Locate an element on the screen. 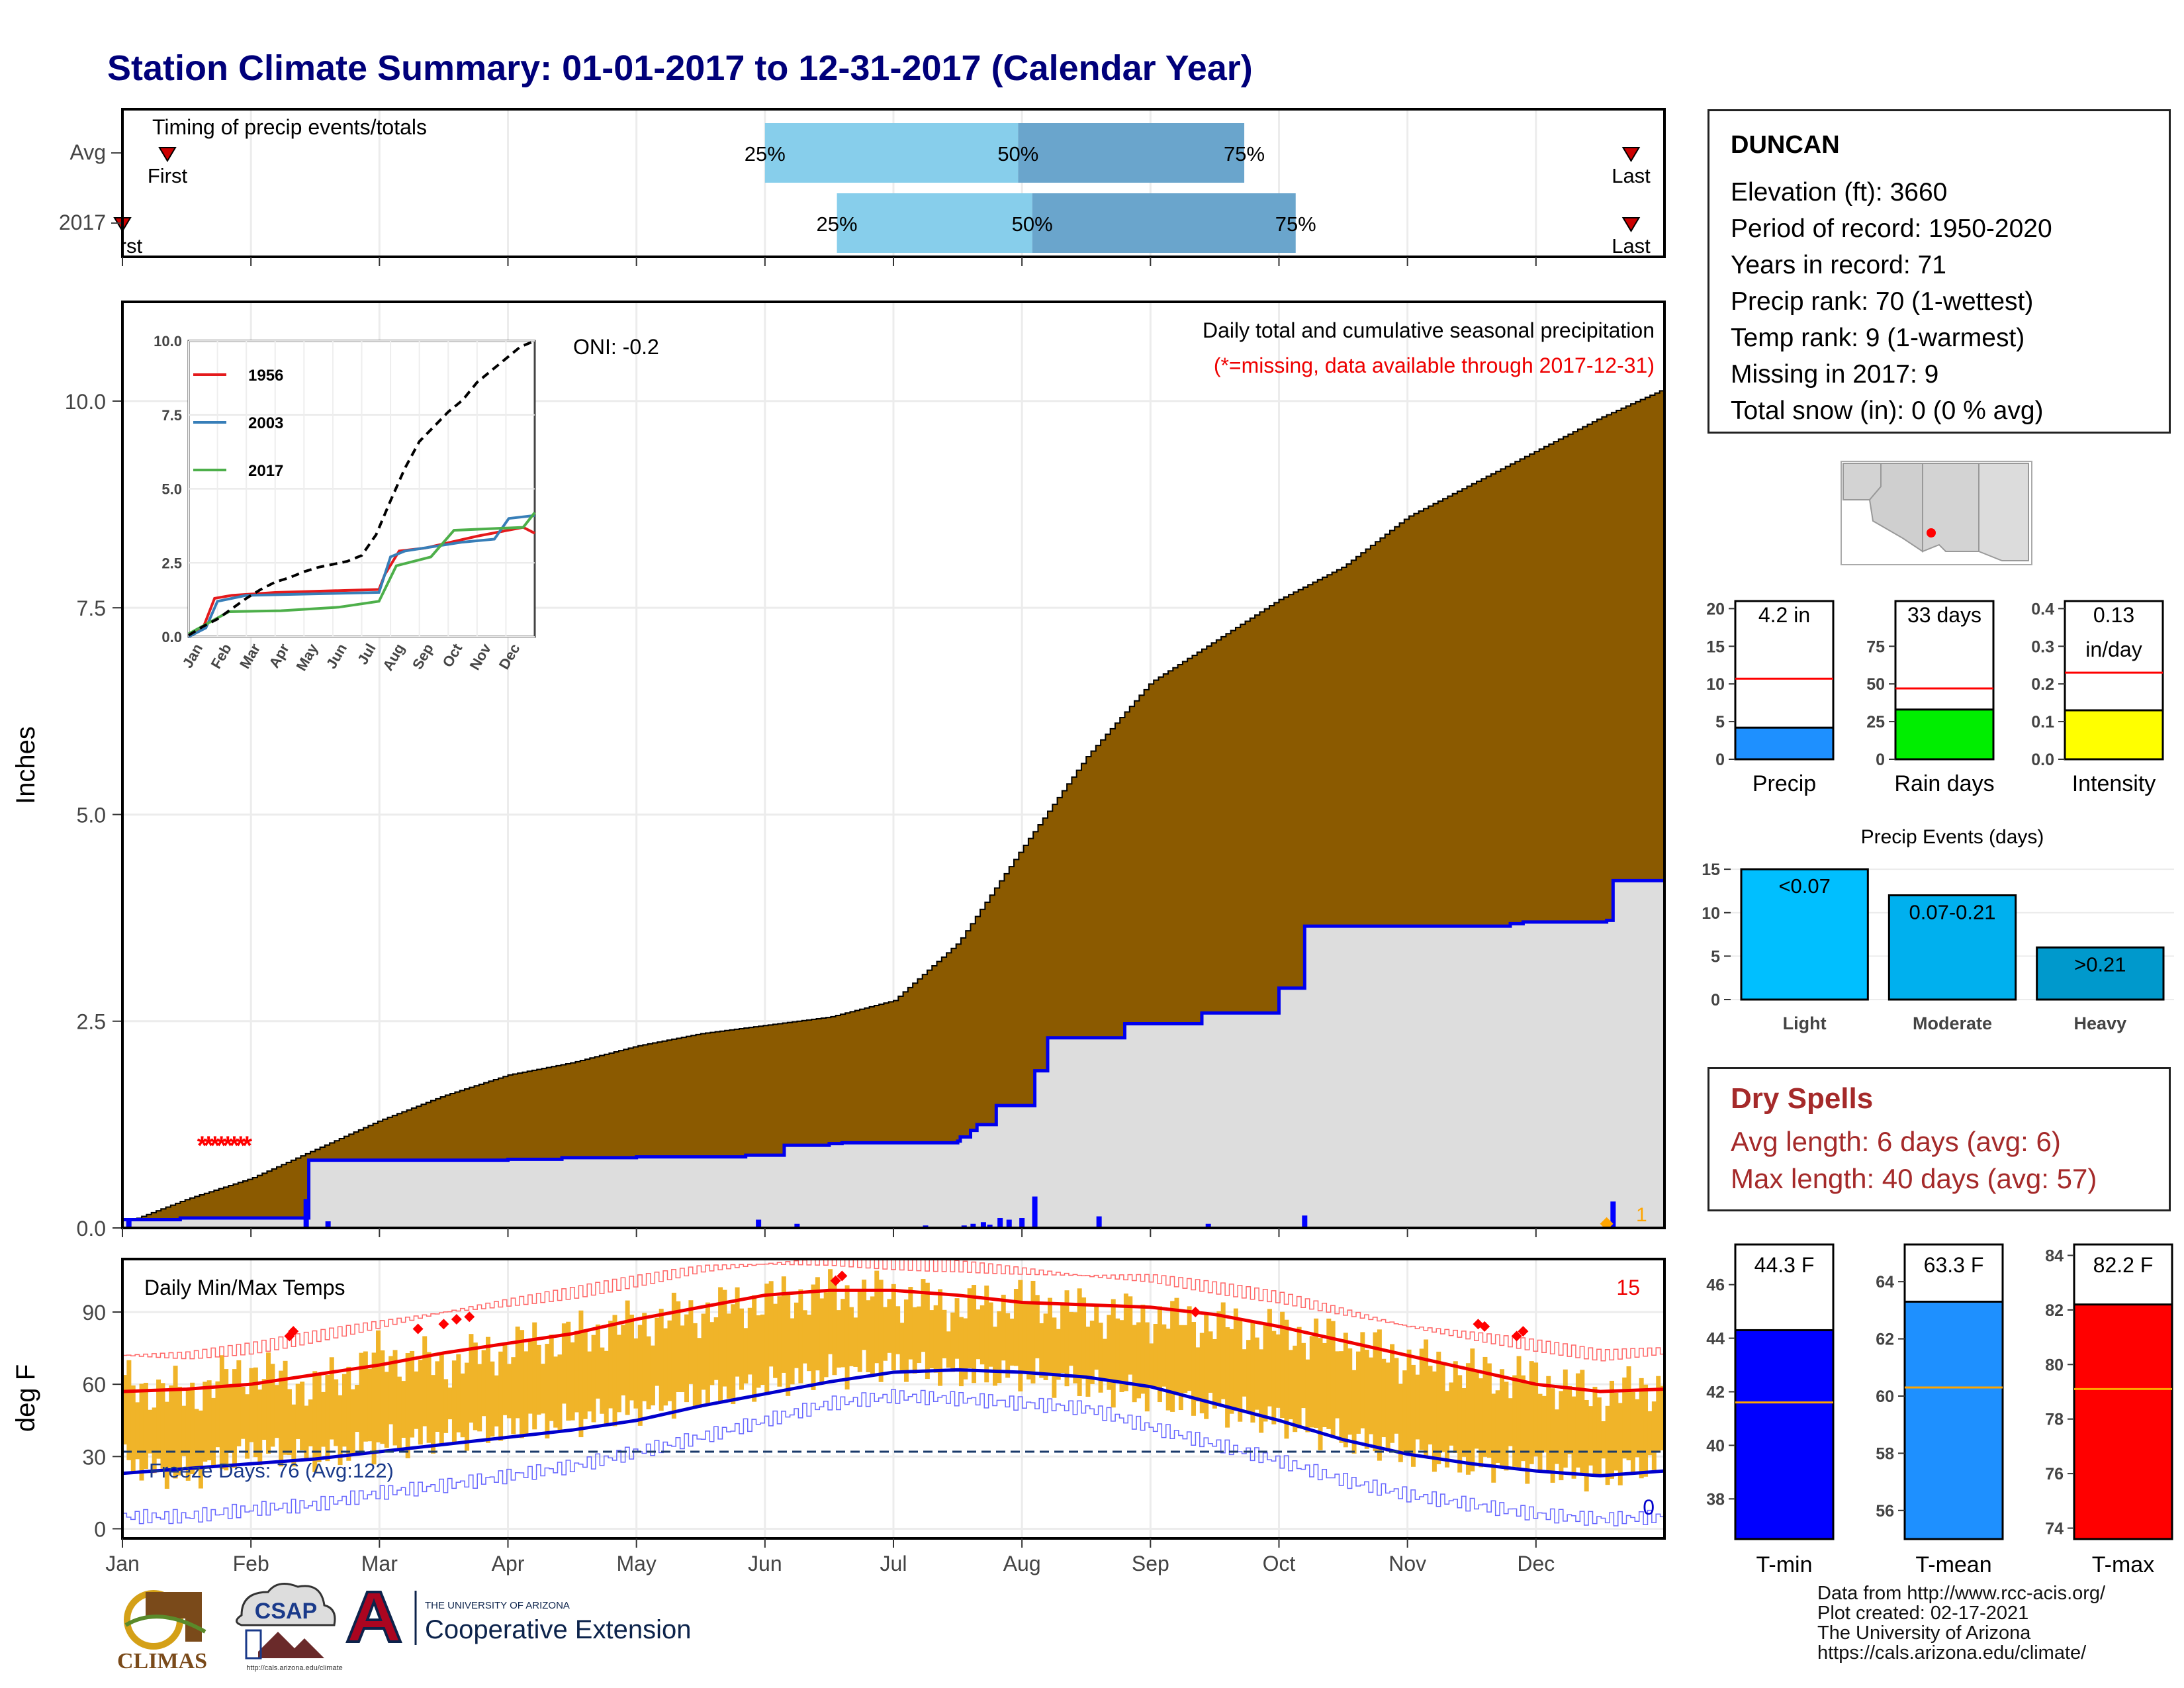 Image resolution: width=2184 pixels, height=1688 pixels. station-period: Period of record: 1950-2020 is located at coordinates (1891, 228).